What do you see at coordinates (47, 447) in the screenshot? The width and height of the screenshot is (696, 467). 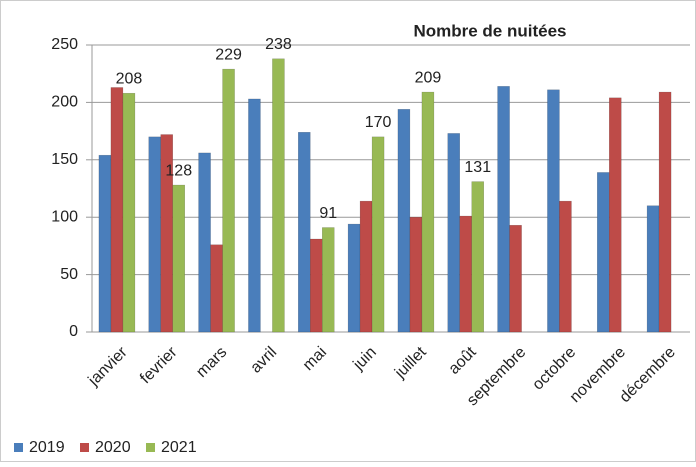 I see `legend-label: 2019` at bounding box center [47, 447].